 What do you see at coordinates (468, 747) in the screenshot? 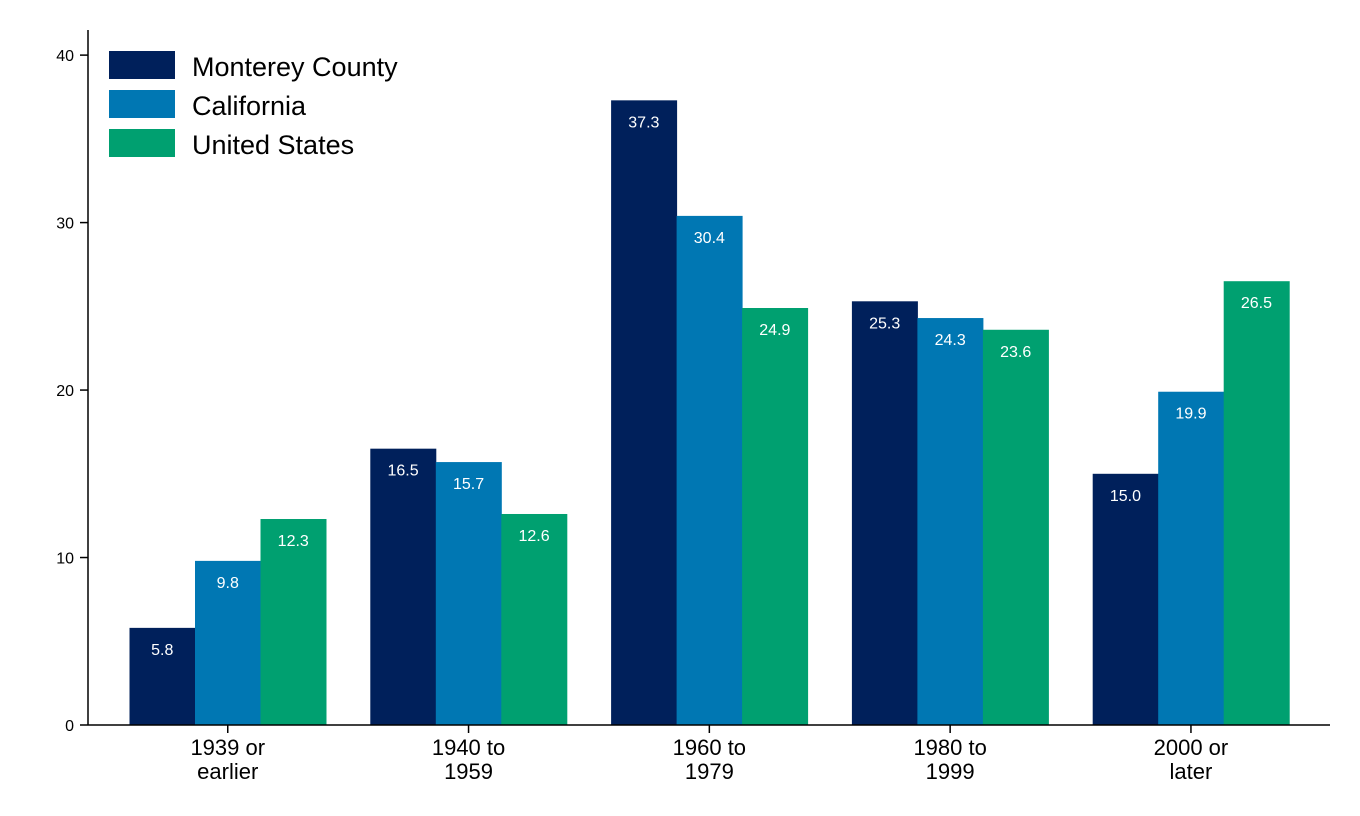
I see `x-tick-label-line: 1940 to` at bounding box center [468, 747].